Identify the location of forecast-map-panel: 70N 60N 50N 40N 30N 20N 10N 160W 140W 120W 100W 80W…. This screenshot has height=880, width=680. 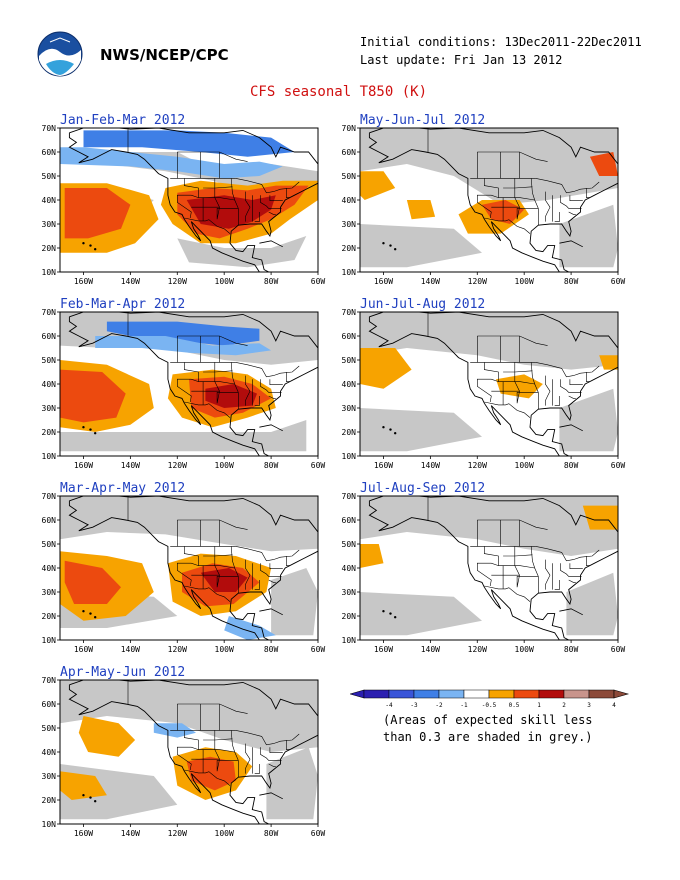
(184, 757).